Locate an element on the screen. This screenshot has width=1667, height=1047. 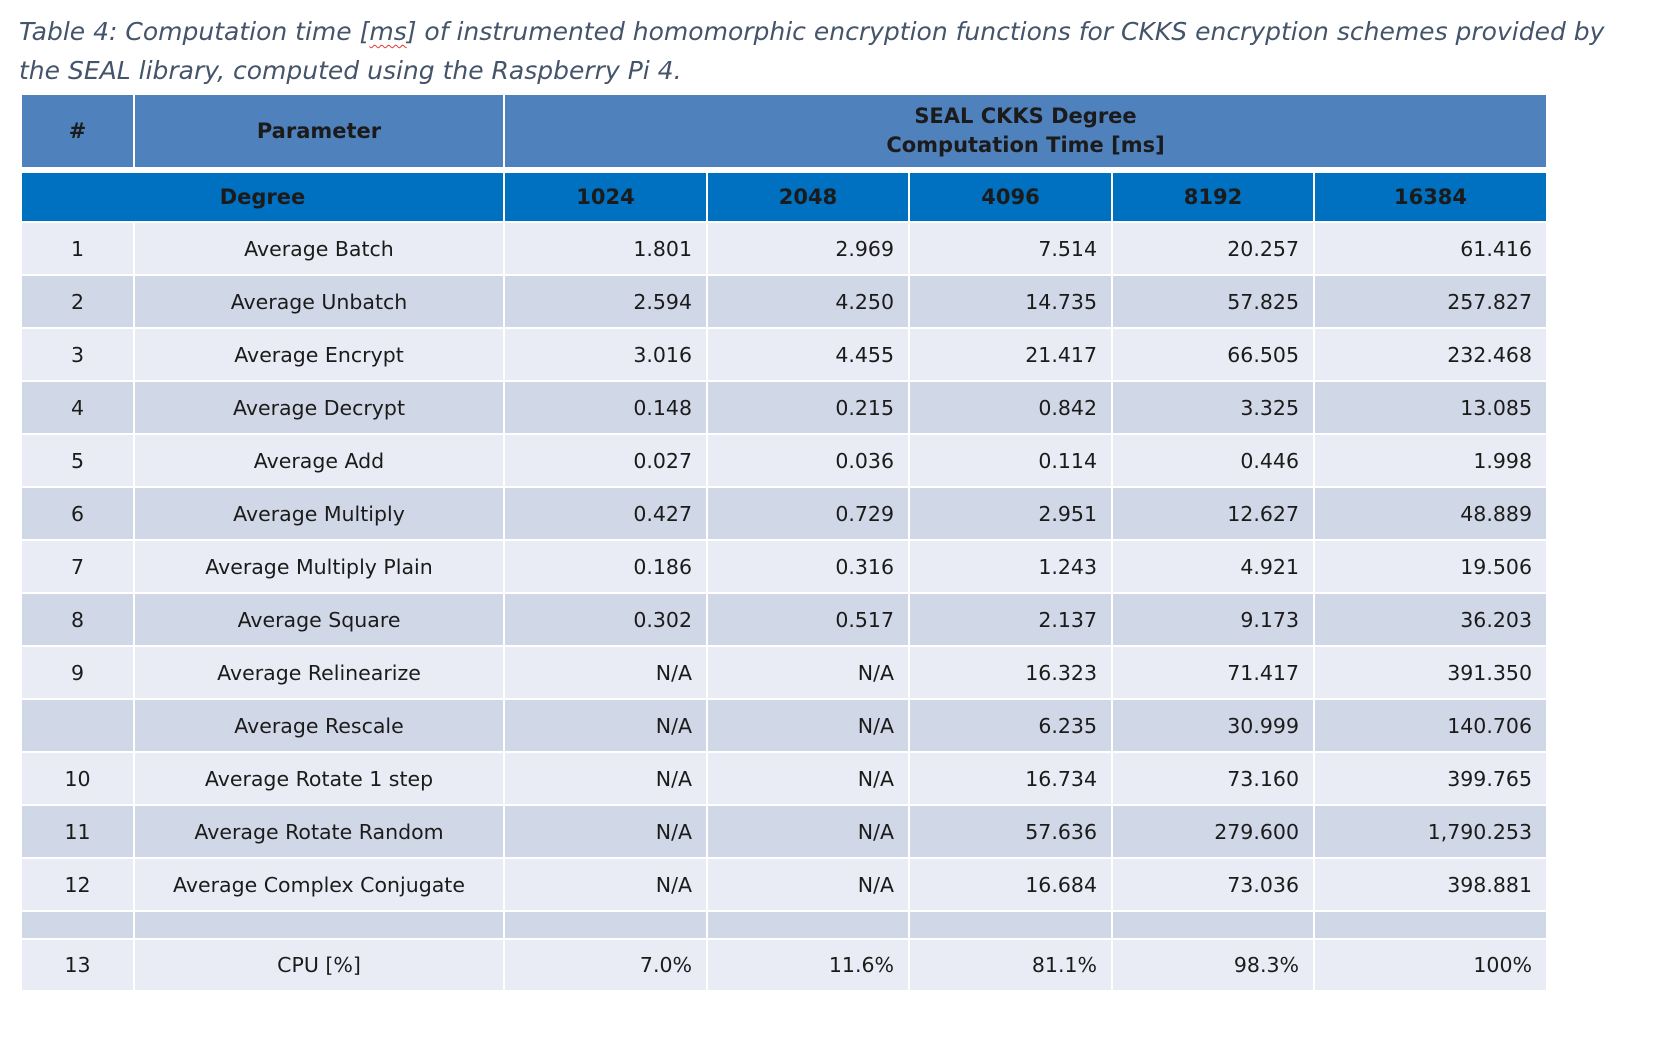
row-parameter: Average Rotate Random is located at coordinates (319, 831).